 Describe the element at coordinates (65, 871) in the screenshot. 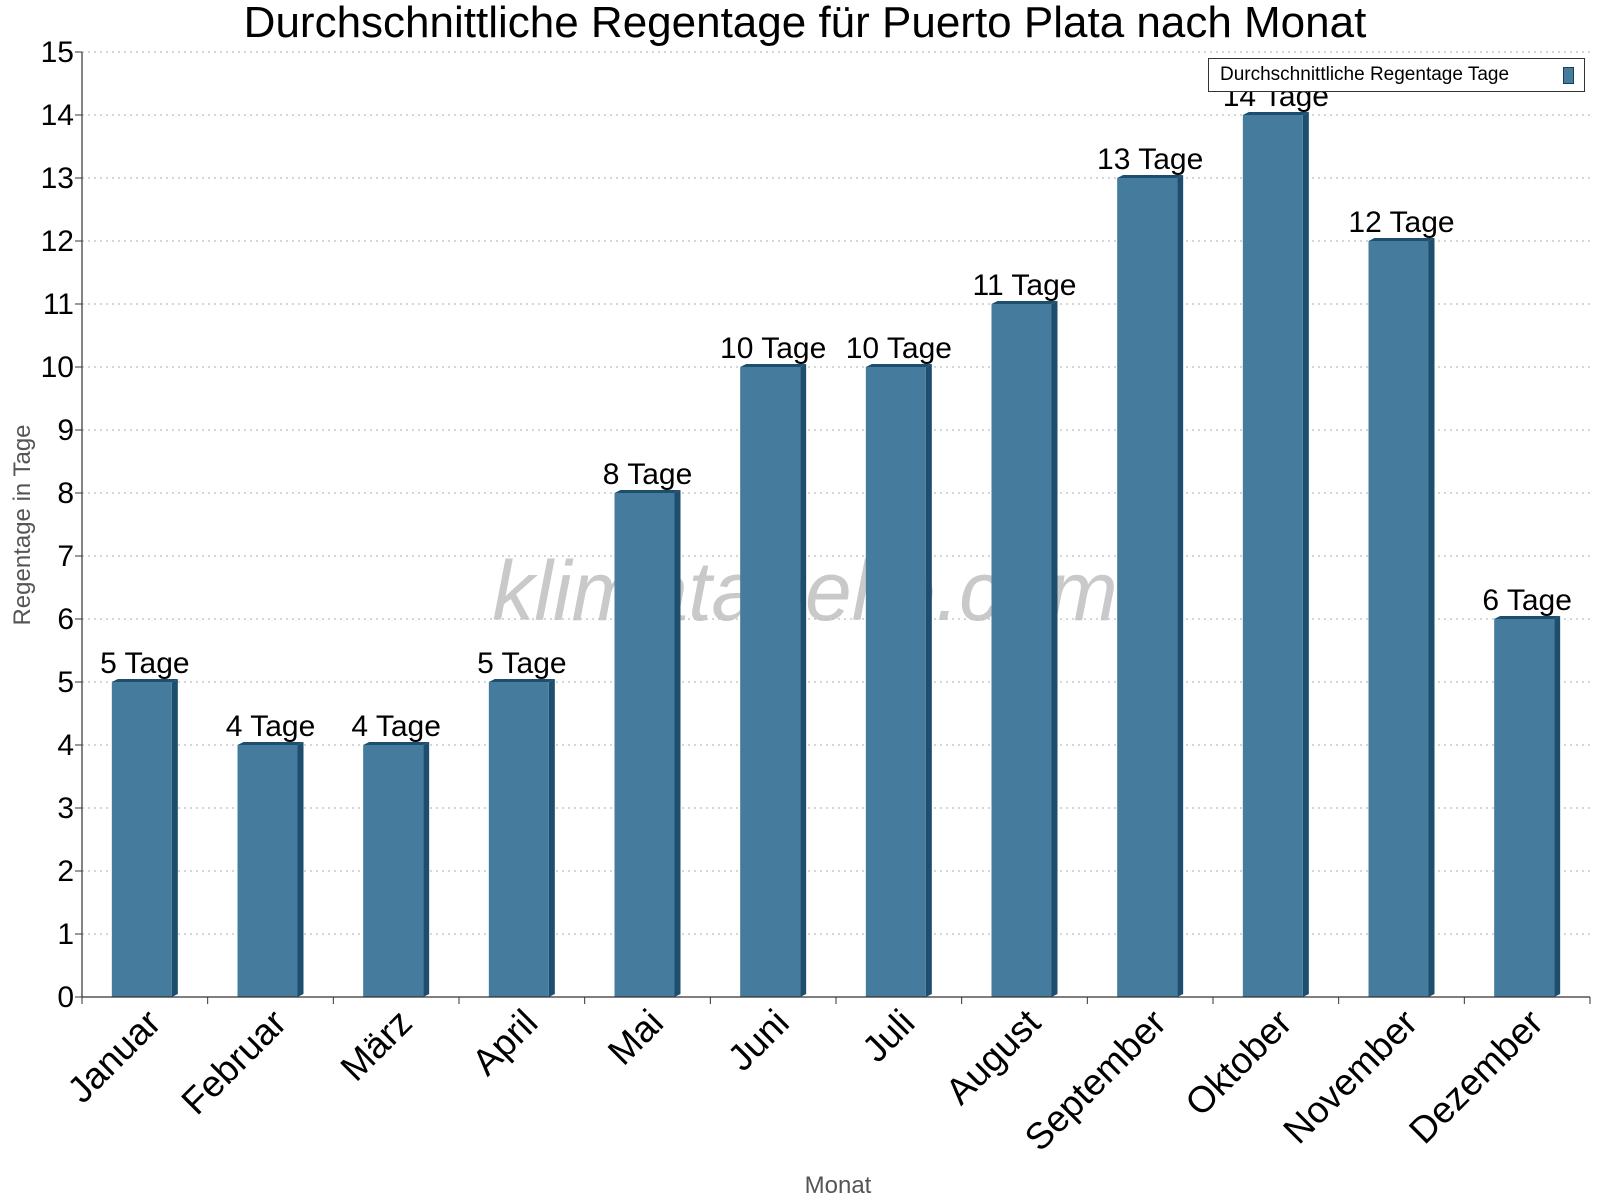

I see `y-tick-label: 2` at that location.